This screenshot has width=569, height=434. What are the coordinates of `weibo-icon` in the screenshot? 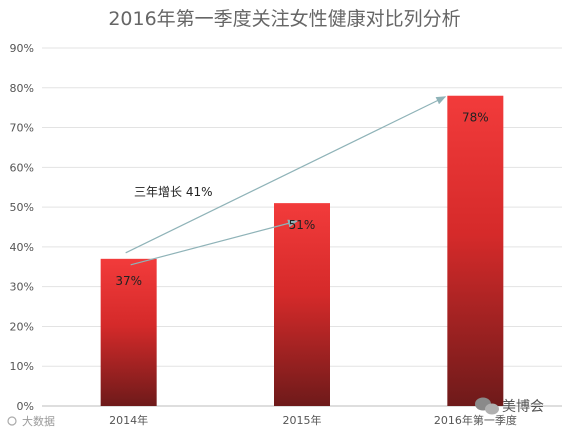 It's located at (12, 421).